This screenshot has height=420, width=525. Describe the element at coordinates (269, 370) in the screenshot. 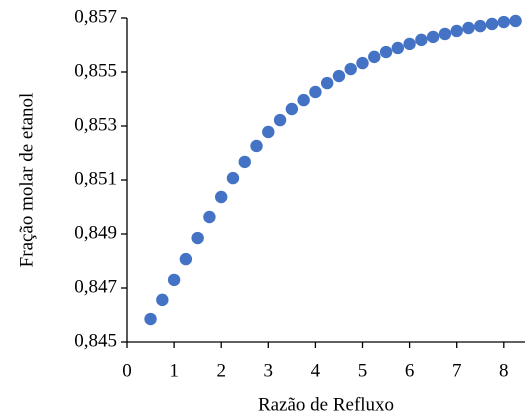

I see `x-tick-label: 3` at that location.